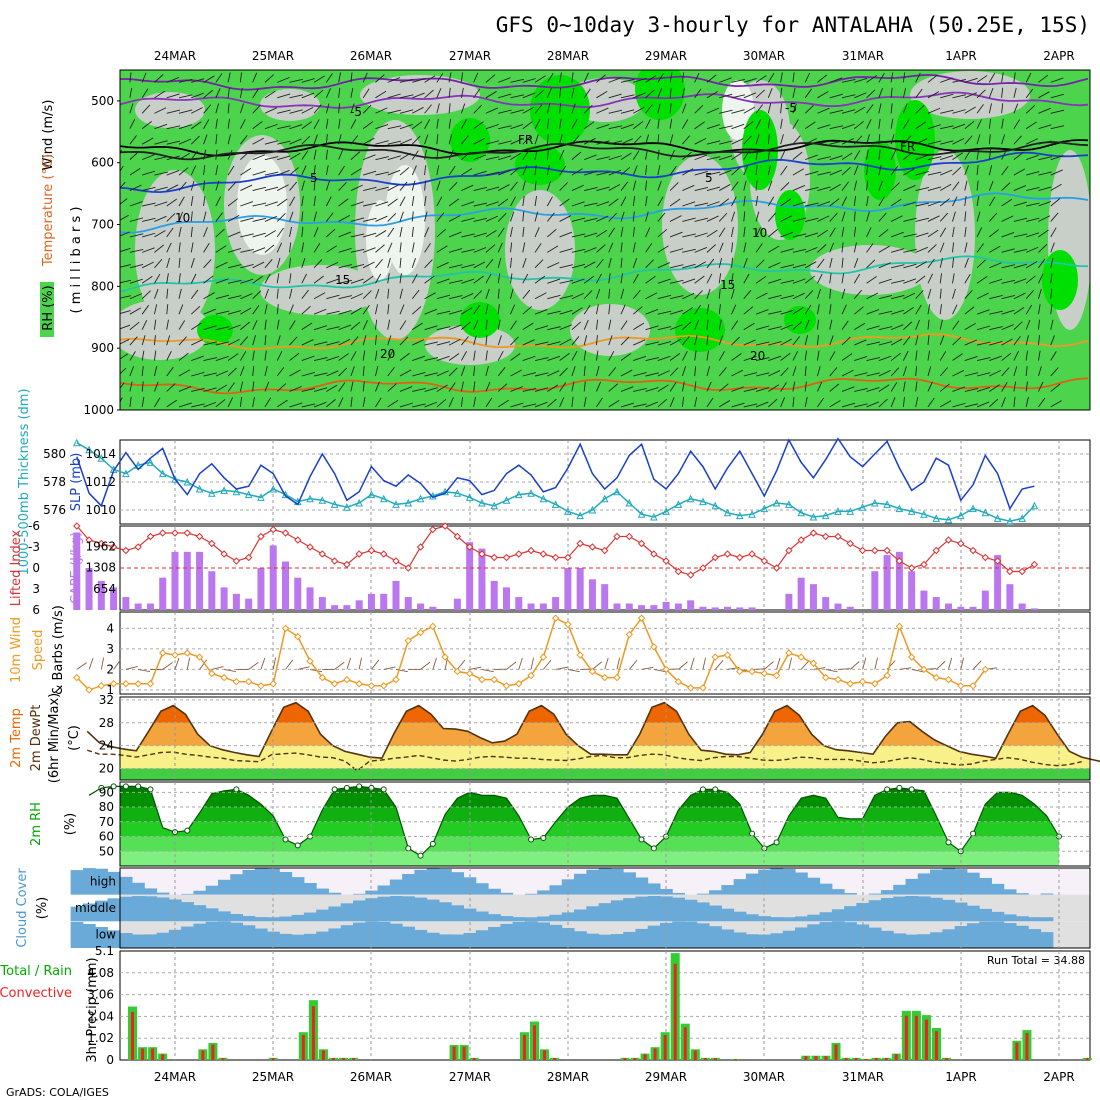 The image size is (1100, 1100). I want to click on thickness-line-marker, so click(150, 462).